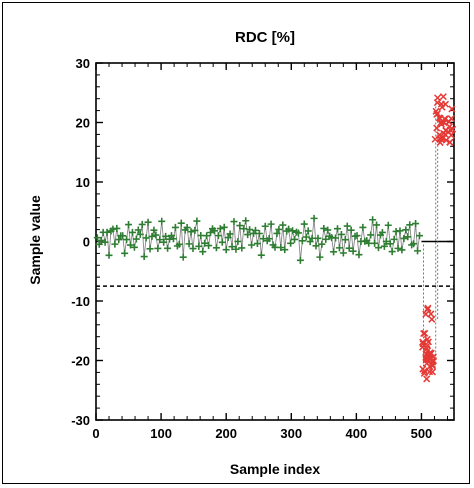 The width and height of the screenshot is (474, 488). Describe the element at coordinates (80, 301) in the screenshot. I see `y-tick-label: -10` at that location.